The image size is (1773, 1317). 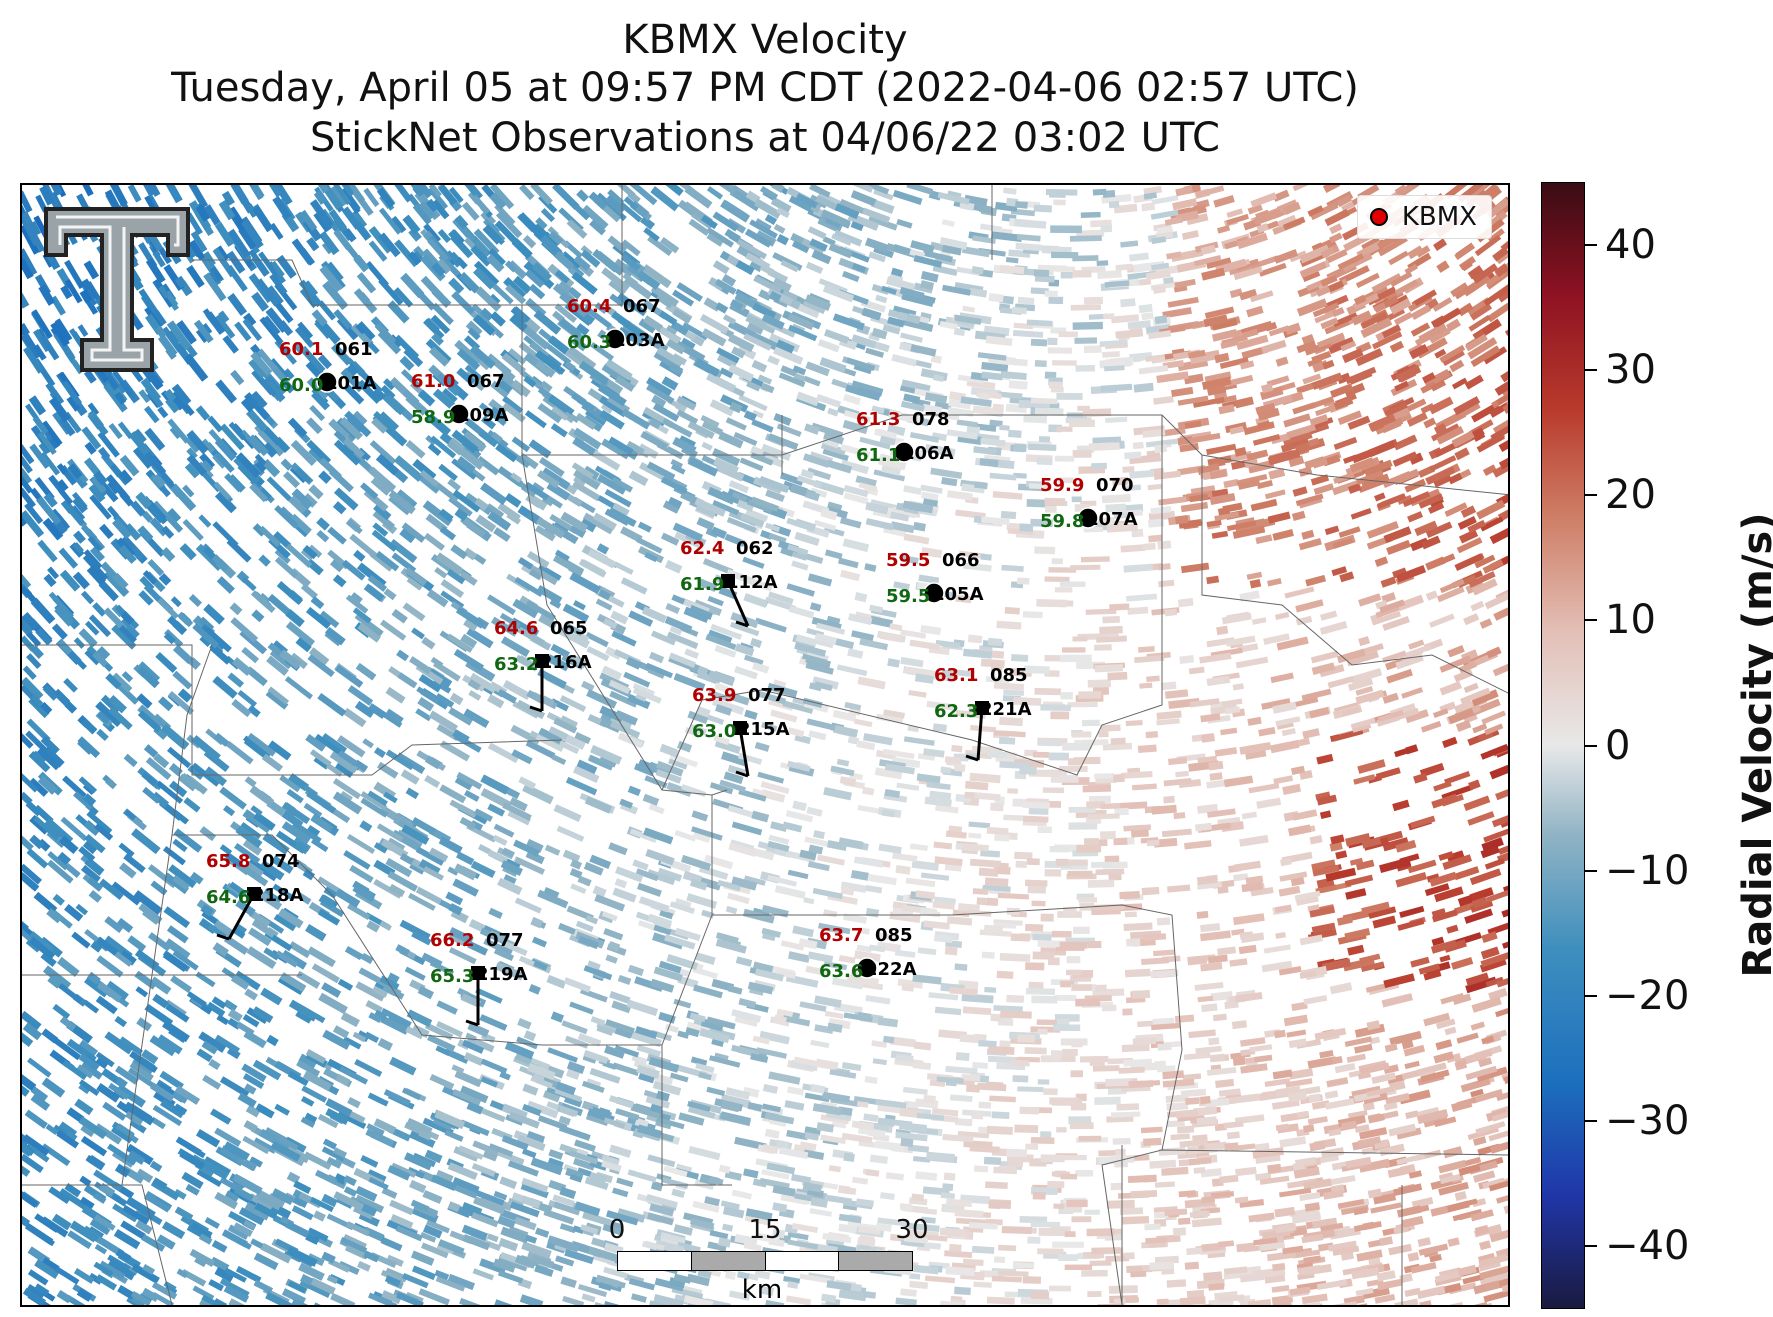 What do you see at coordinates (452, 940) in the screenshot?
I see `station-temperature: 66.2` at bounding box center [452, 940].